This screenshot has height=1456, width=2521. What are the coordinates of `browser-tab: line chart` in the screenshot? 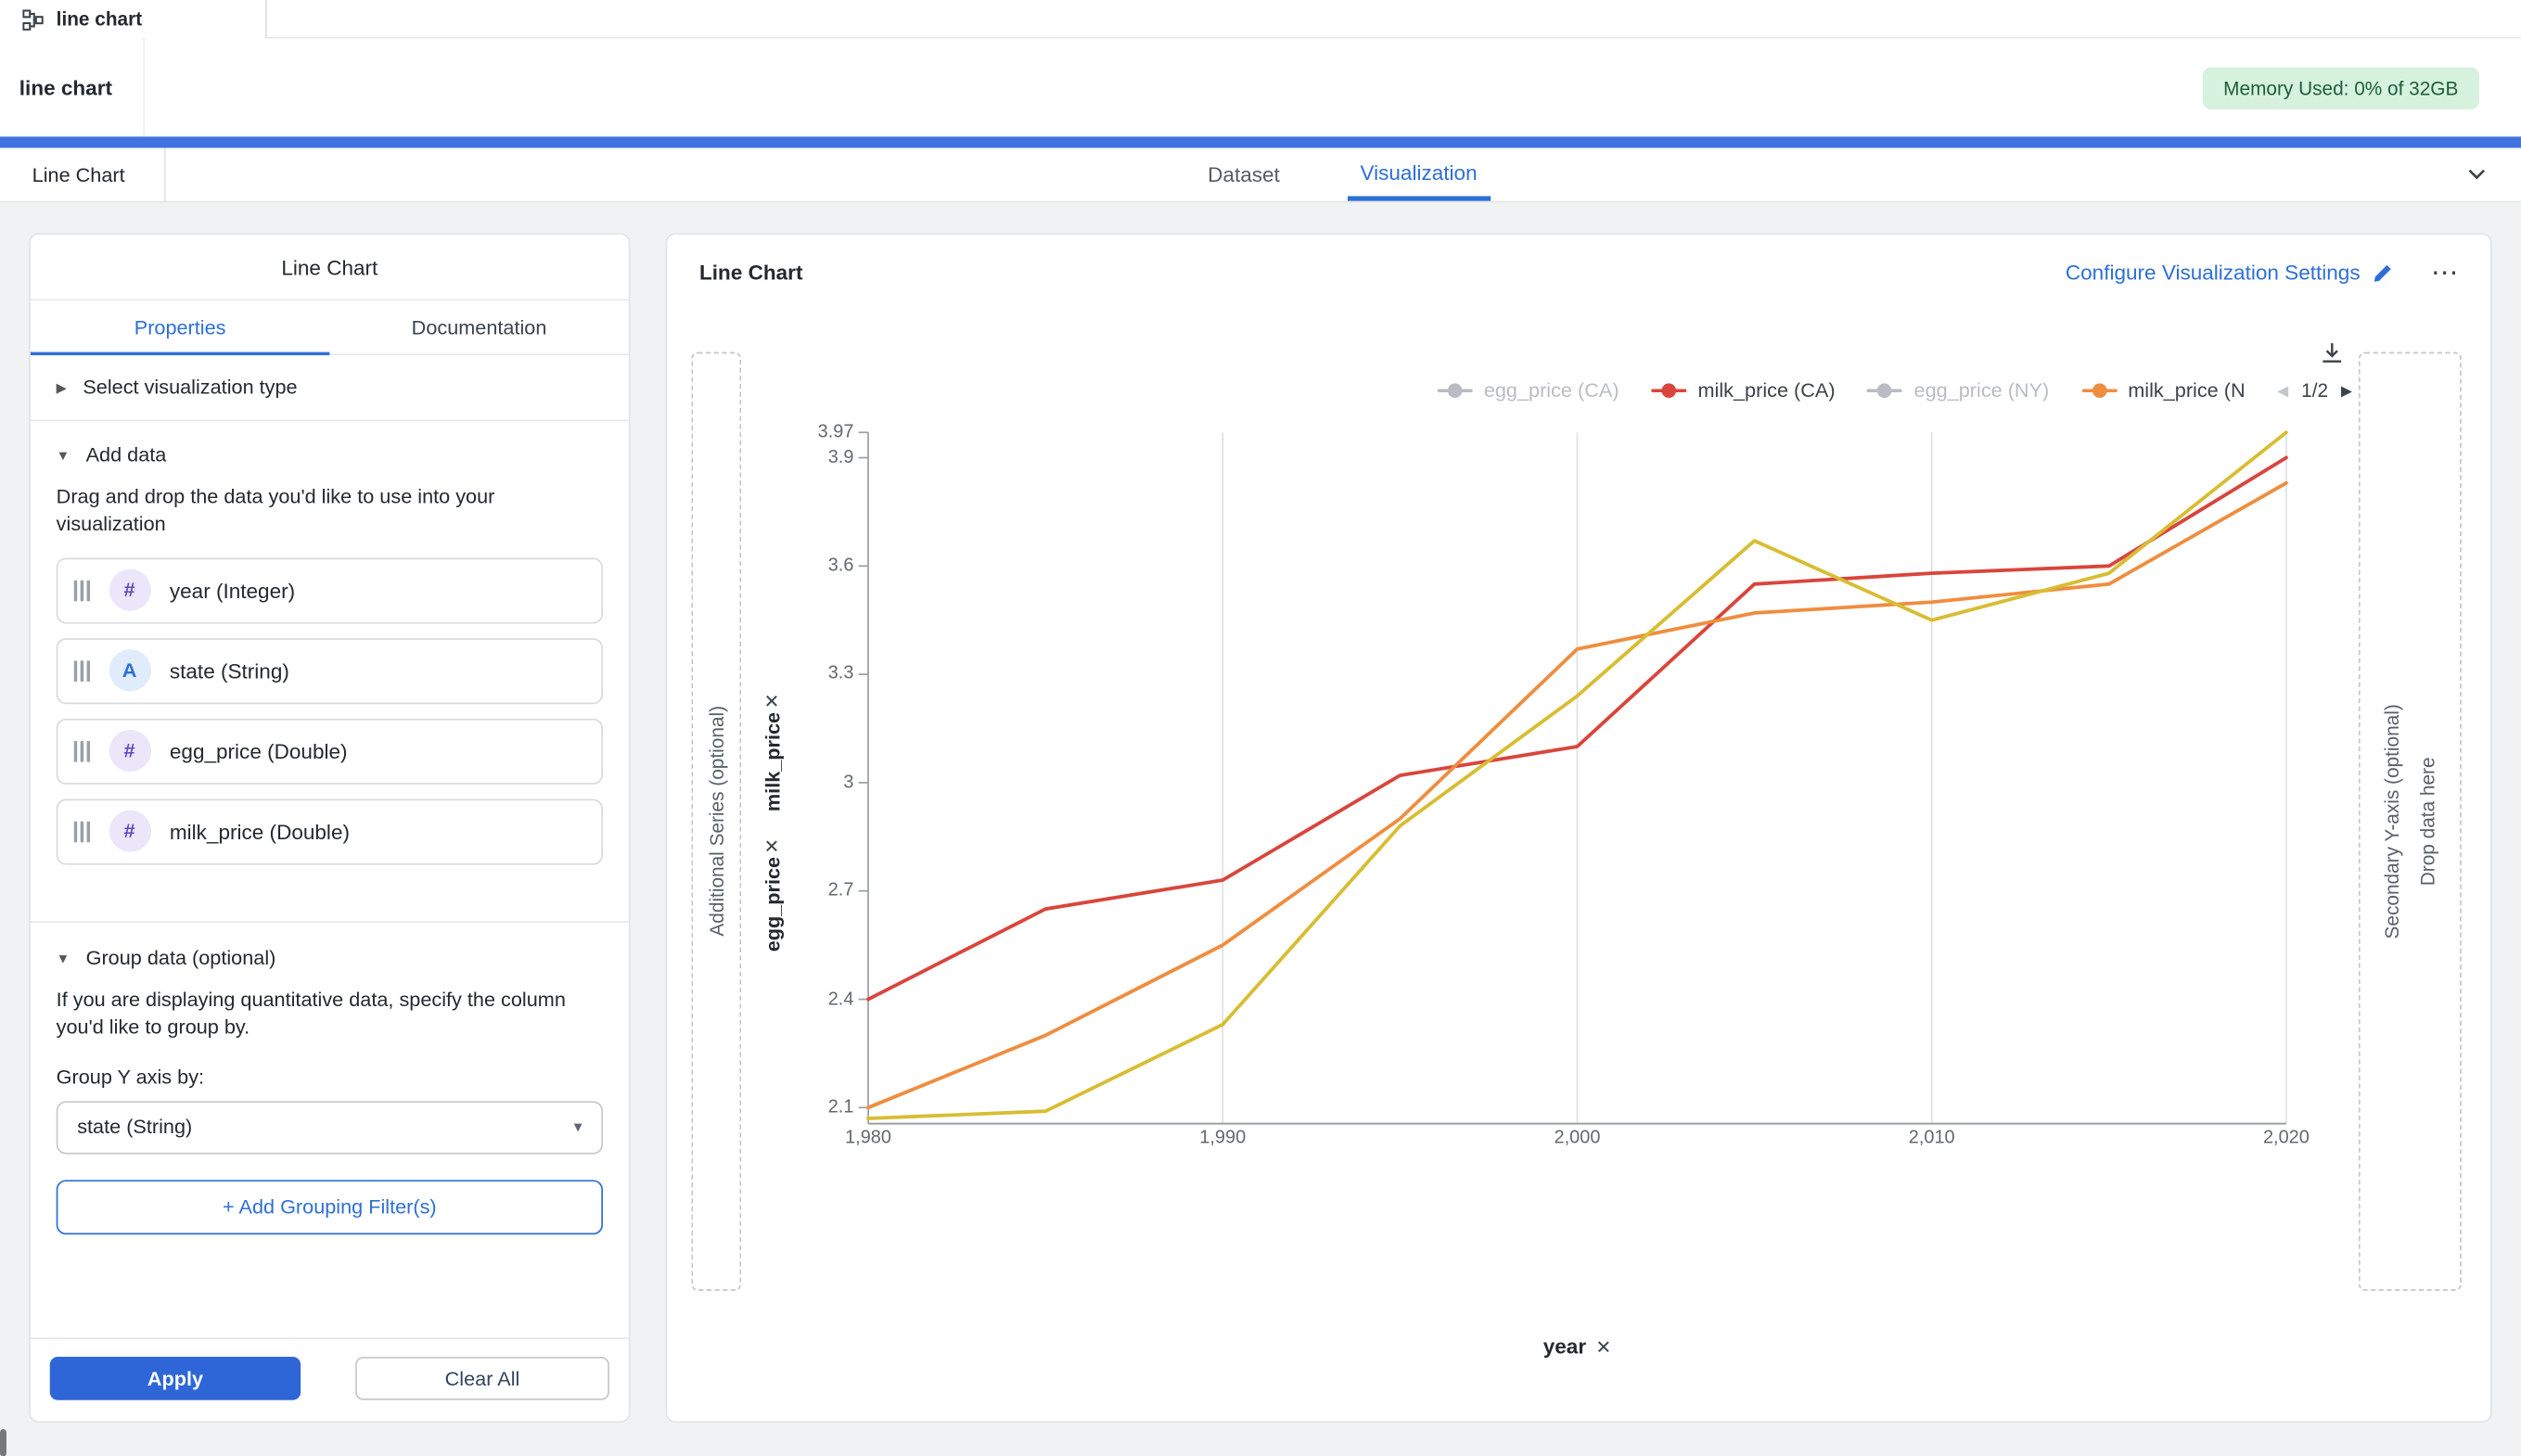 It's located at (134, 19).